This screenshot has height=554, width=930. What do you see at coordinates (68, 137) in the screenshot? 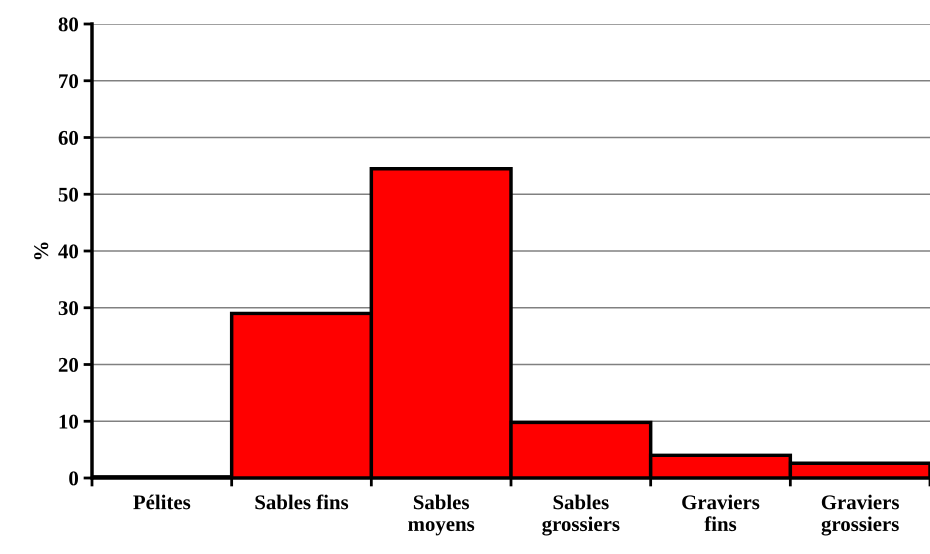
I see `y-tick-label: 60` at bounding box center [68, 137].